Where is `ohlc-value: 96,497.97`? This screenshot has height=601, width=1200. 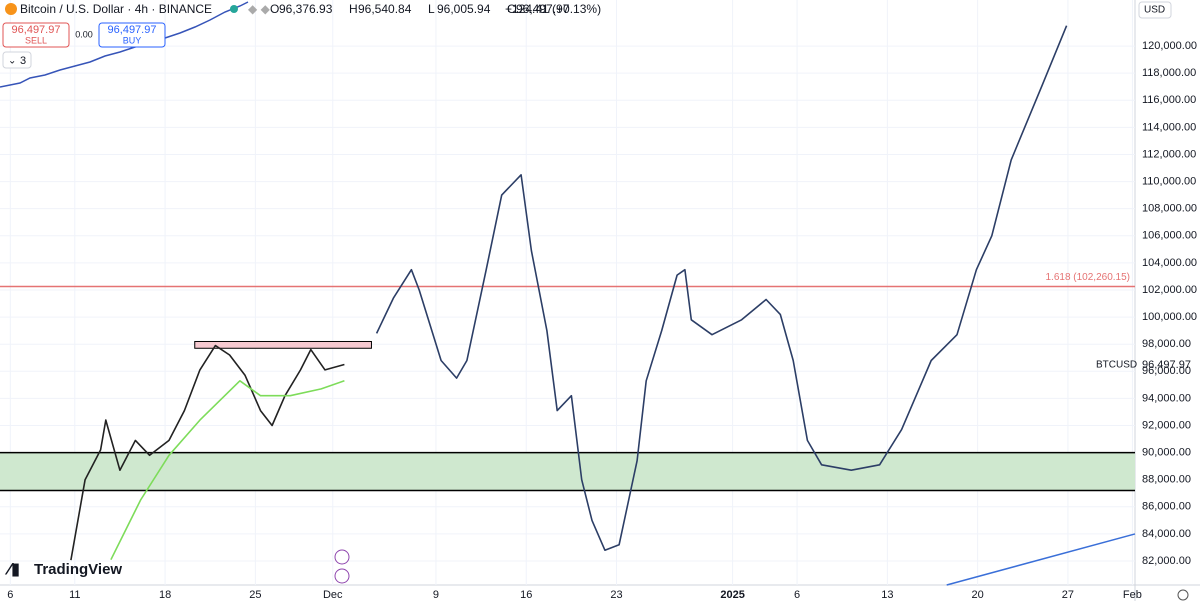
ohlc-value: 96,497.97 is located at coordinates (543, 9).